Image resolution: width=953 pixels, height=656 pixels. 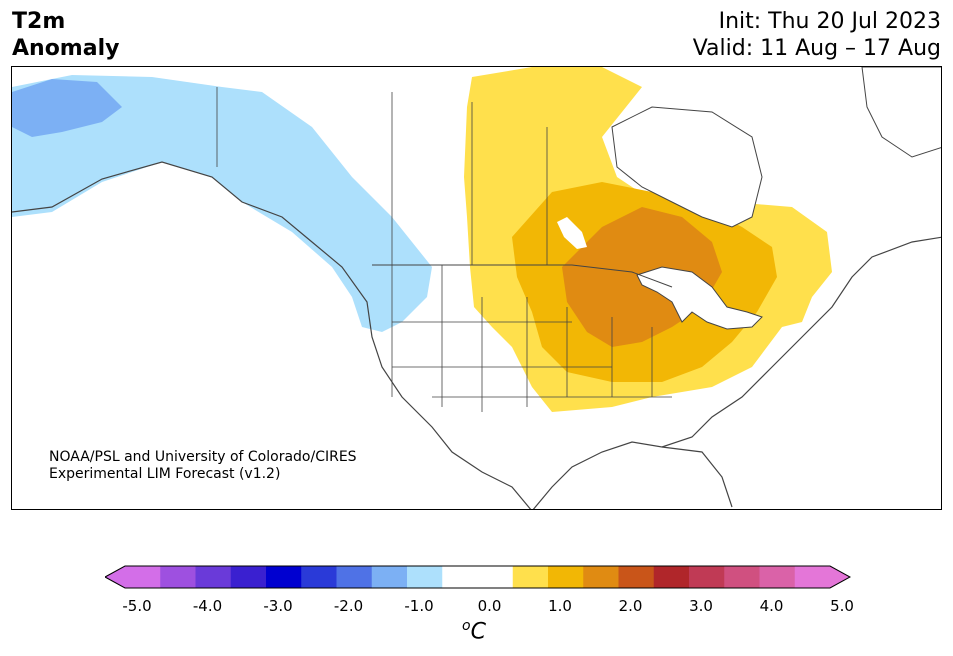 What do you see at coordinates (771, 606) in the screenshot?
I see `colorbar-tick-label: 4.0` at bounding box center [771, 606].